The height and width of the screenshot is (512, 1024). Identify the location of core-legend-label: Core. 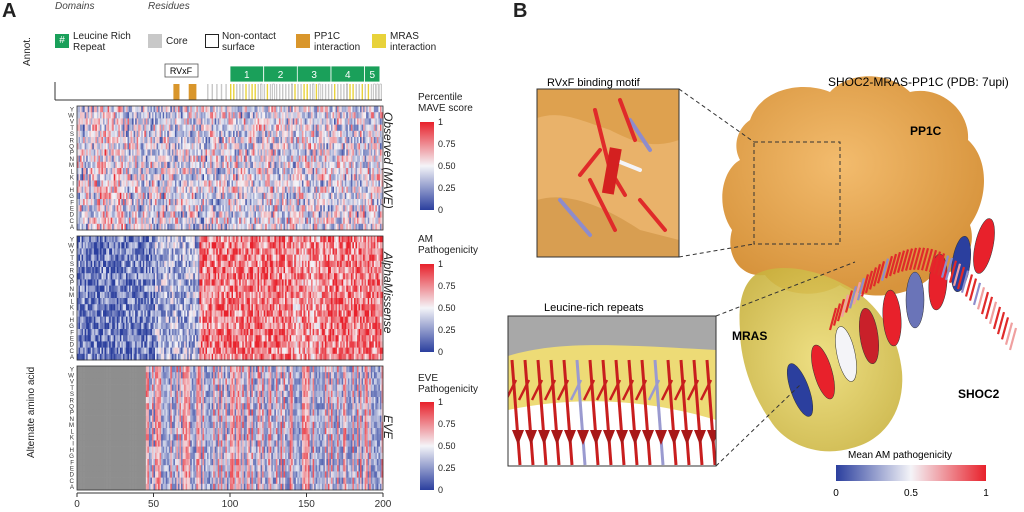
(177, 41).